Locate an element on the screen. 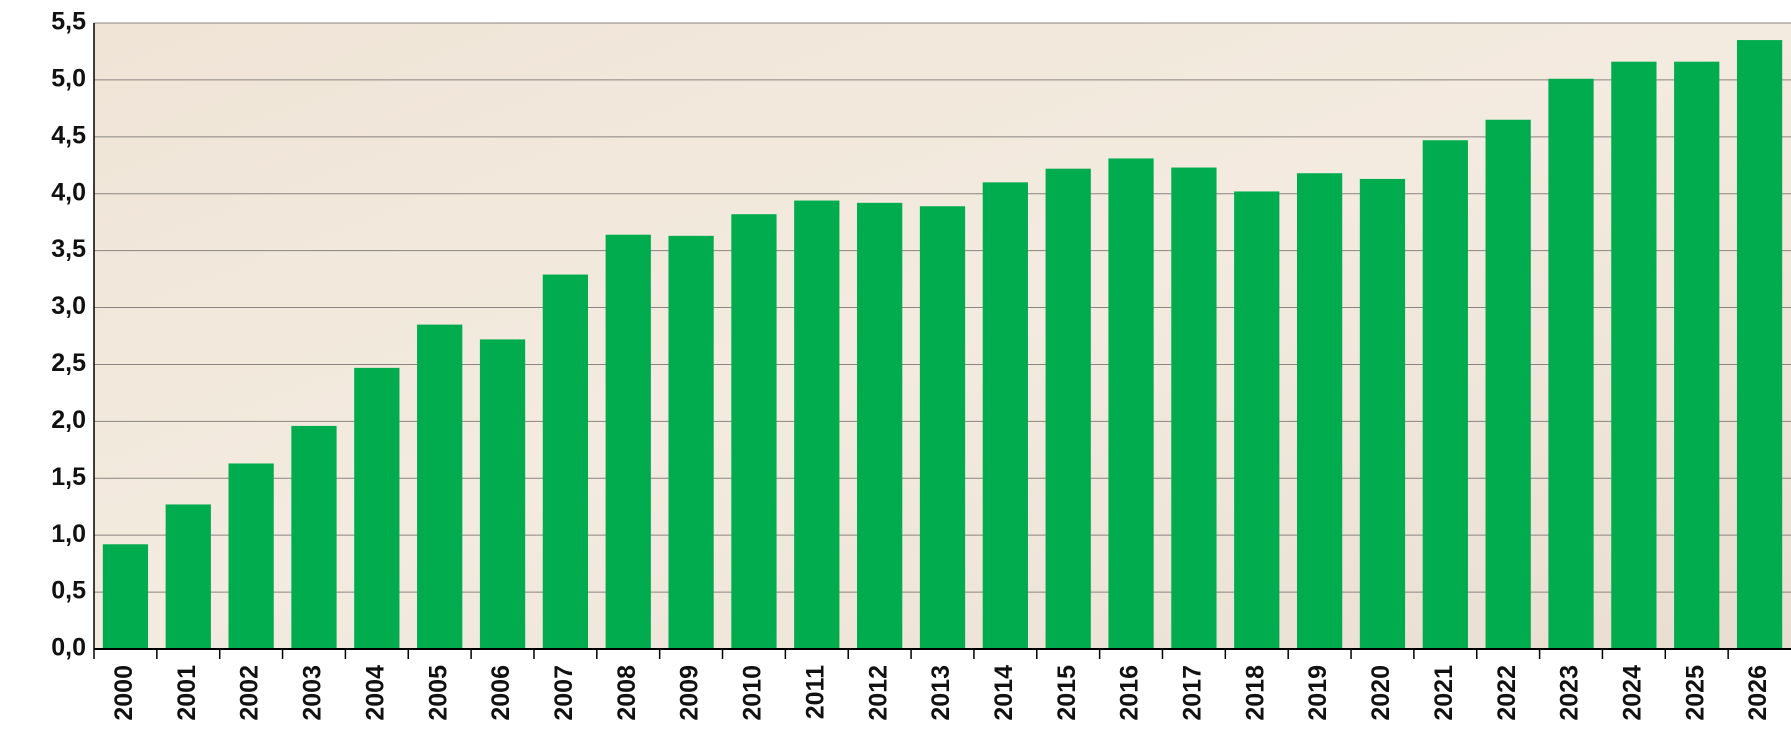 The height and width of the screenshot is (750, 1791). x-tick-label: 2007 is located at coordinates (564, 693).